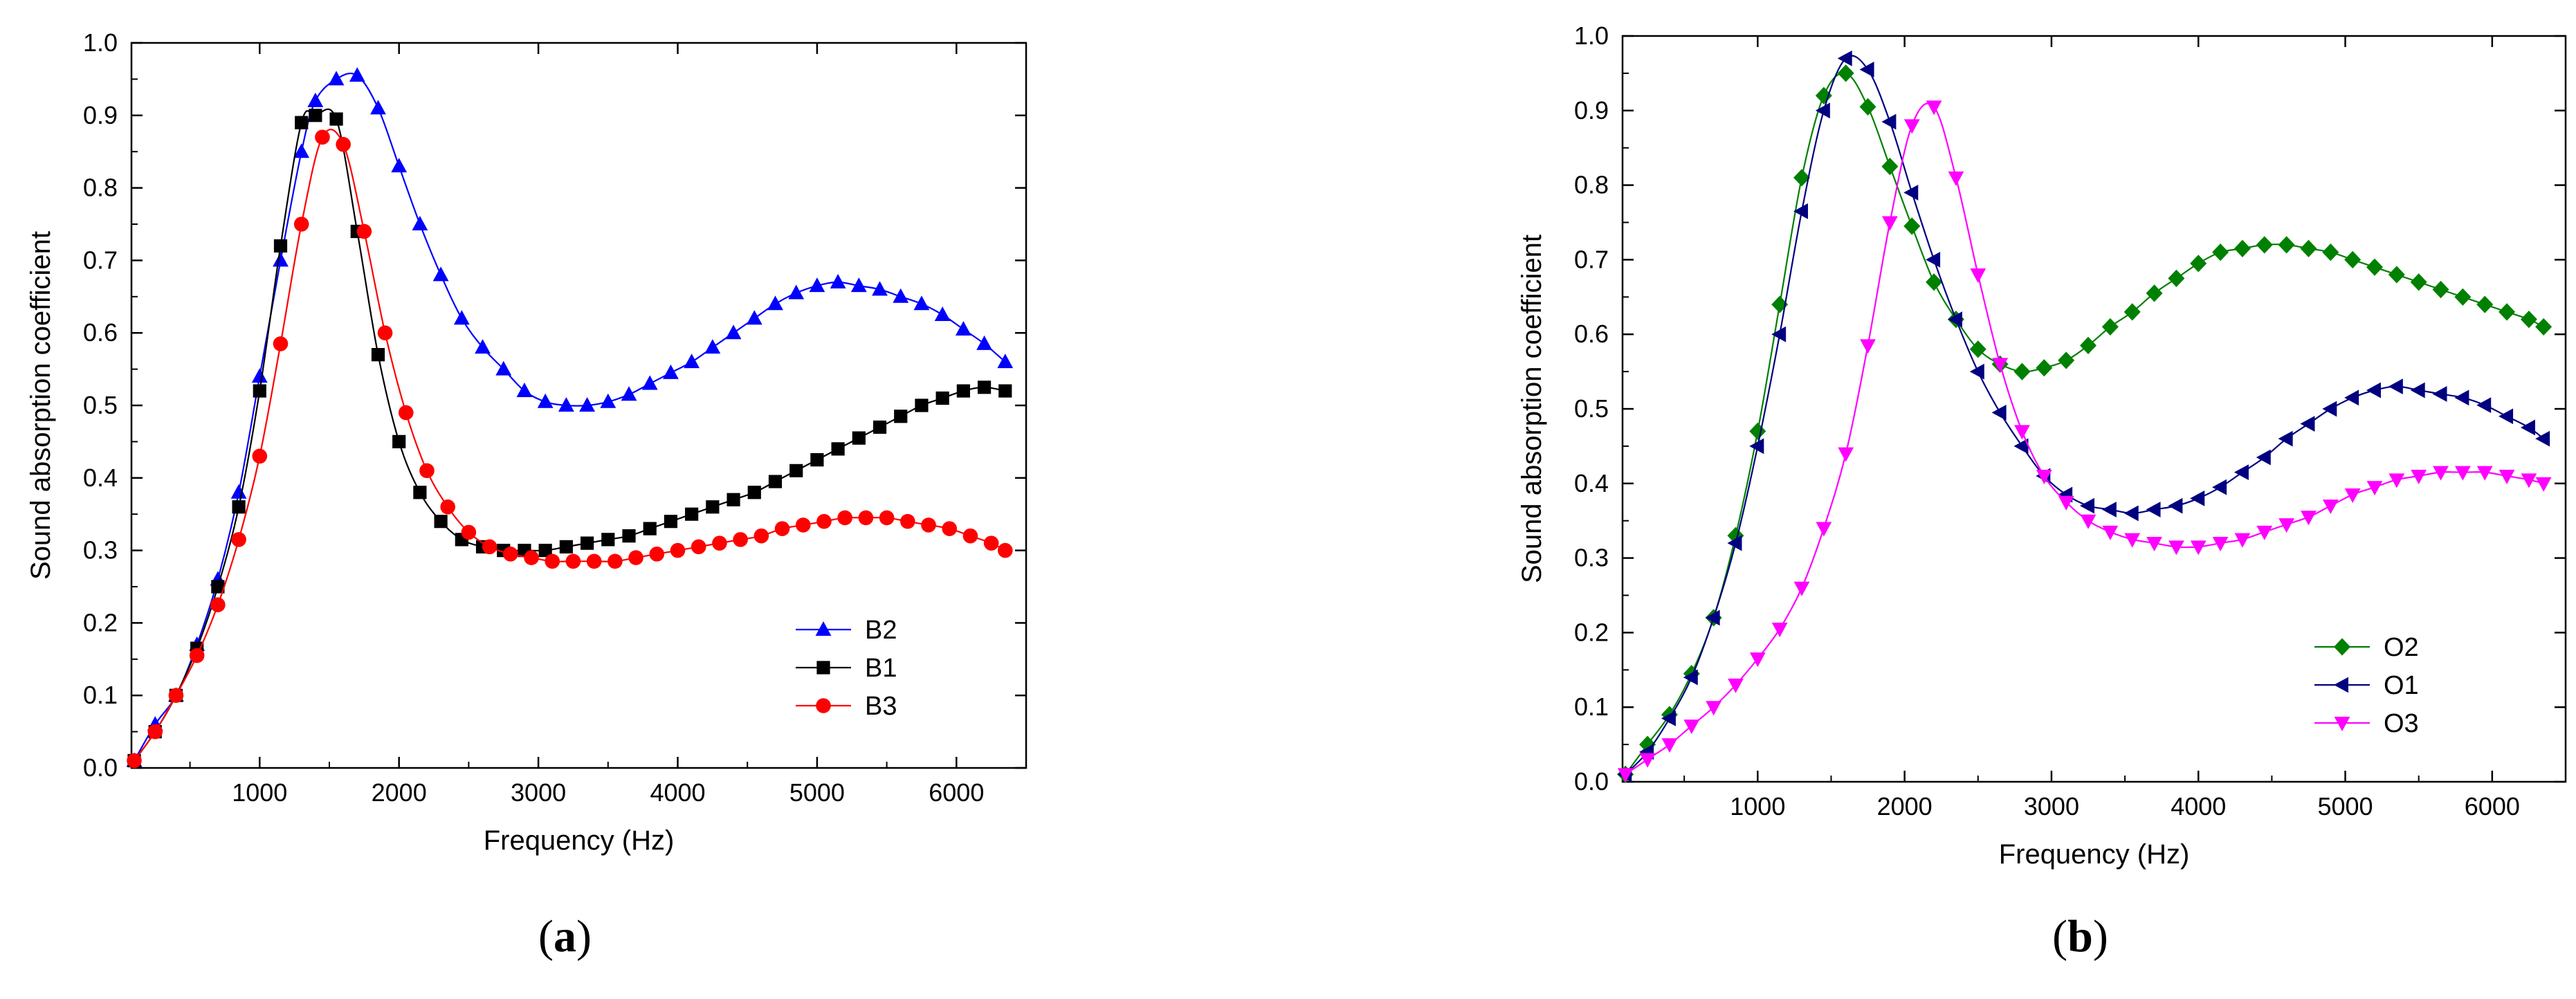  What do you see at coordinates (100, 622) in the screenshot?
I see `y-tick-label: 0.2` at bounding box center [100, 622].